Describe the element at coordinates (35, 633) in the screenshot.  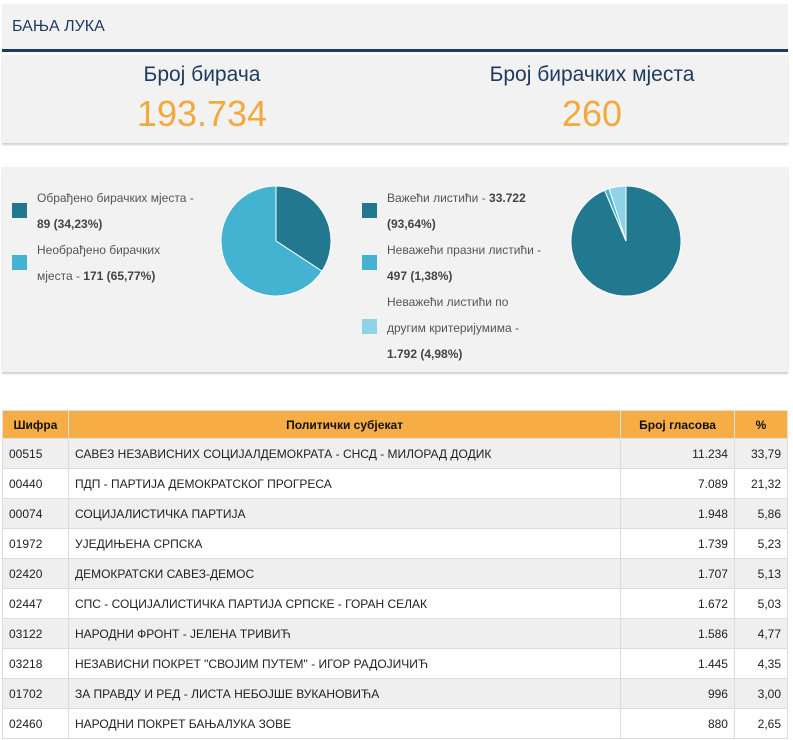
I see `cell-code: 03122` at that location.